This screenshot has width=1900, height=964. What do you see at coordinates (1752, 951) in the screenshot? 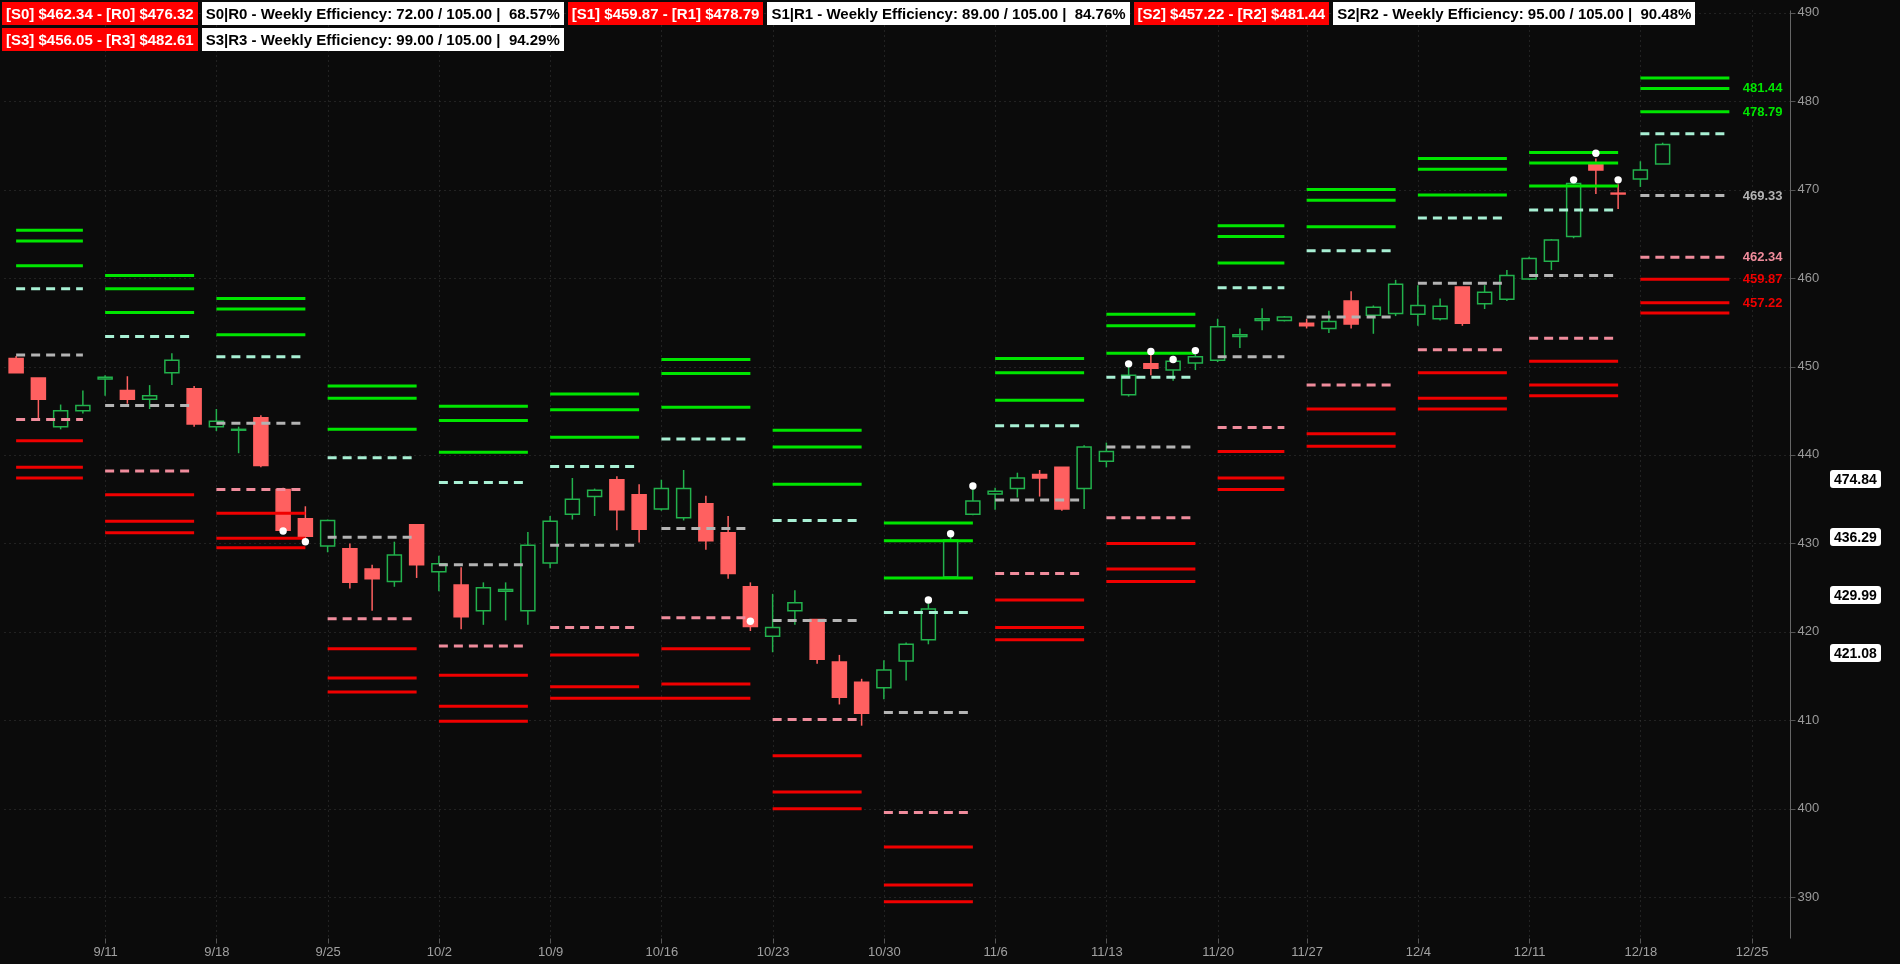
I see `x-tick-label: 12/25` at bounding box center [1752, 951].